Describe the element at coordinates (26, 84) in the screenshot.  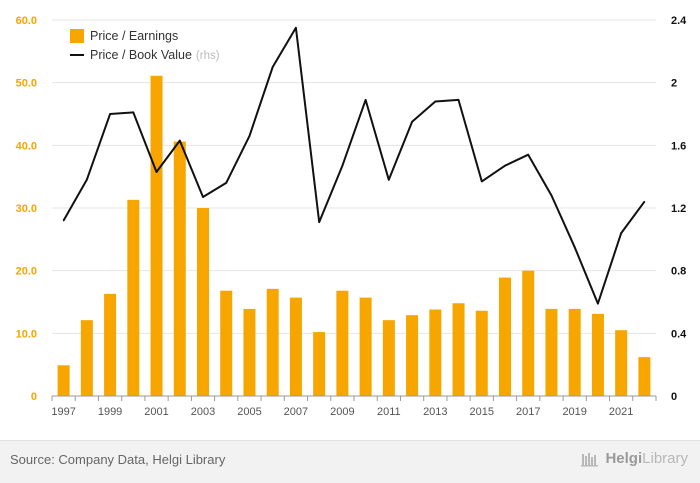
I see `y-left-tick-label: 50.0` at that location.